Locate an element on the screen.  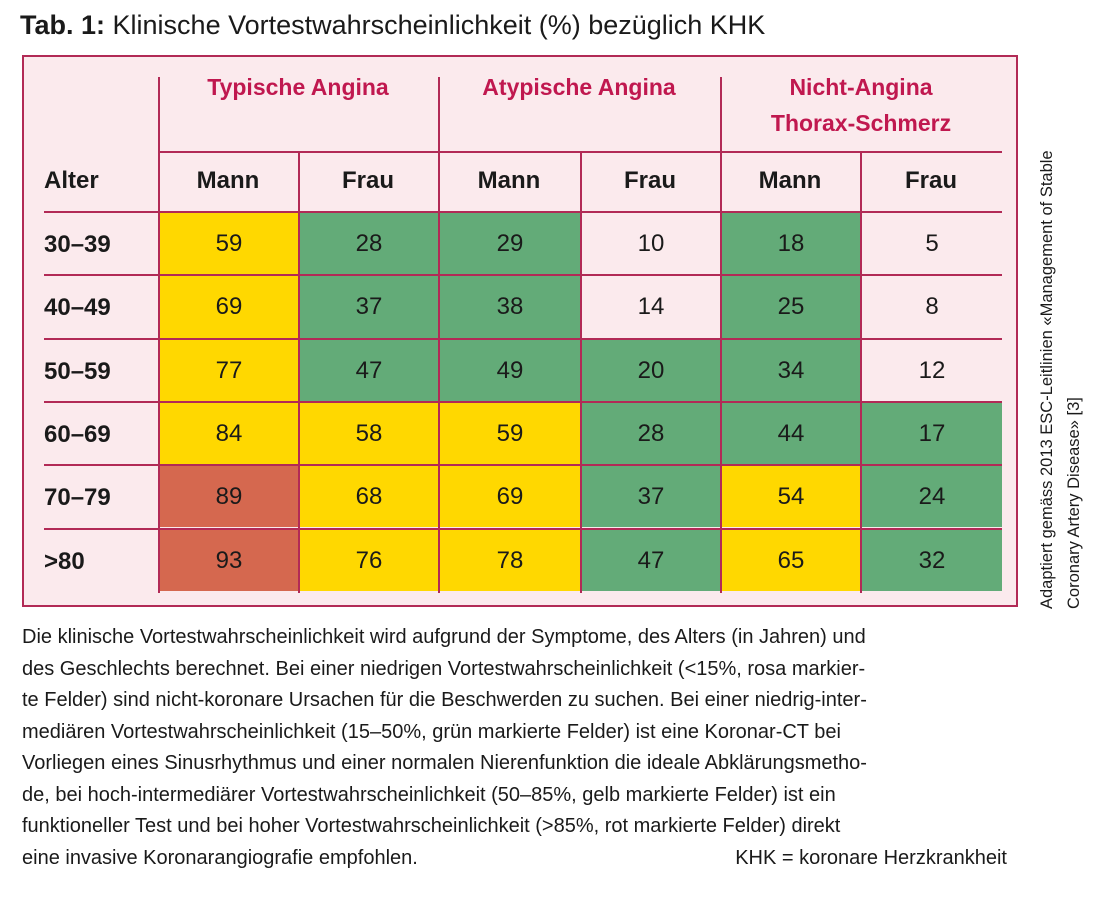
probability-cell: 32 is located at coordinates (932, 560).